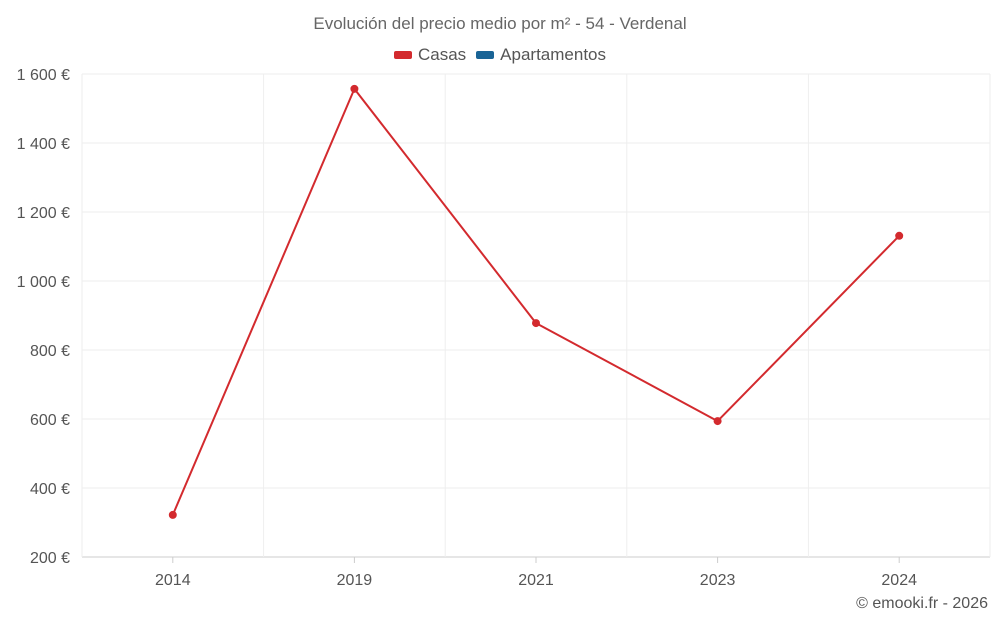 The image size is (1000, 625). What do you see at coordinates (50, 351) in the screenshot?
I see `y-tick-label: 800 €` at bounding box center [50, 351].